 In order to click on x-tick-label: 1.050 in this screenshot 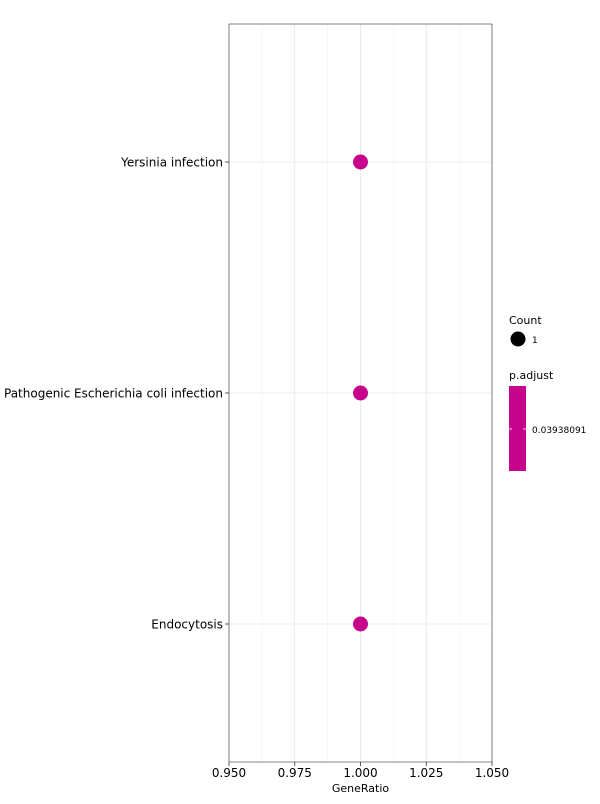, I will do `click(492, 773)`.